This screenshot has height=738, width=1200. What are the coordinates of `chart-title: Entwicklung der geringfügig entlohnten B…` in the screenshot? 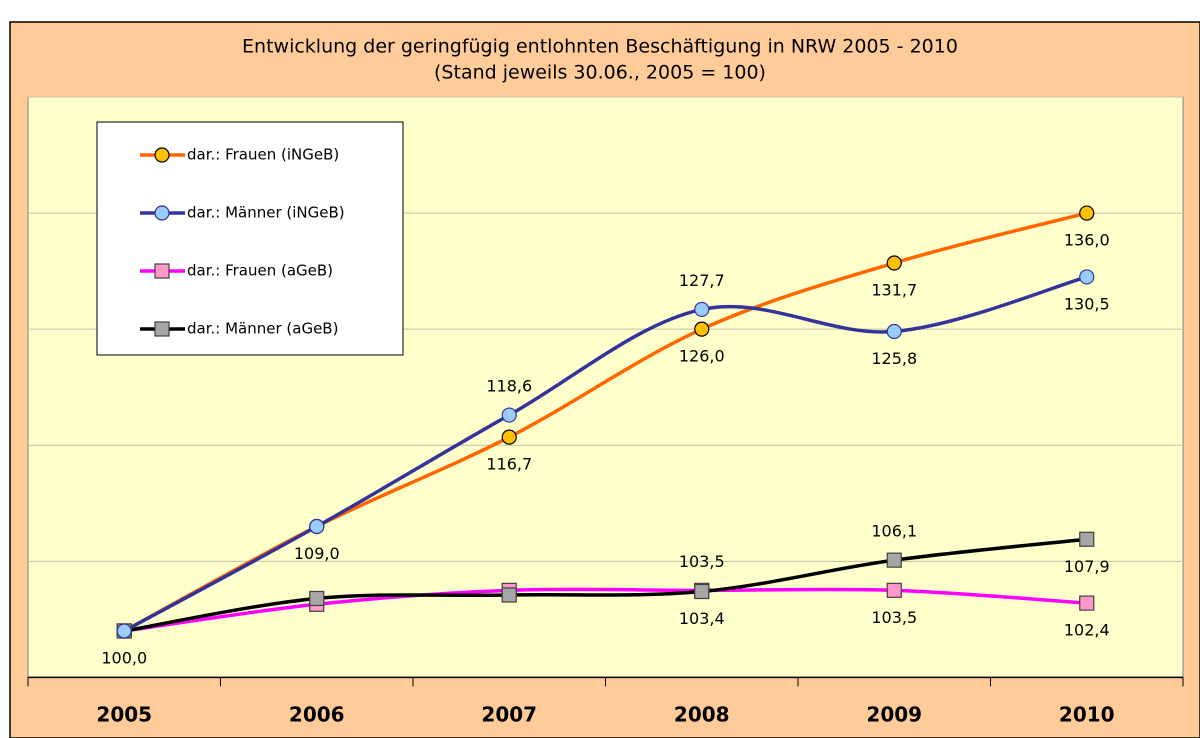 It's located at (600, 47).